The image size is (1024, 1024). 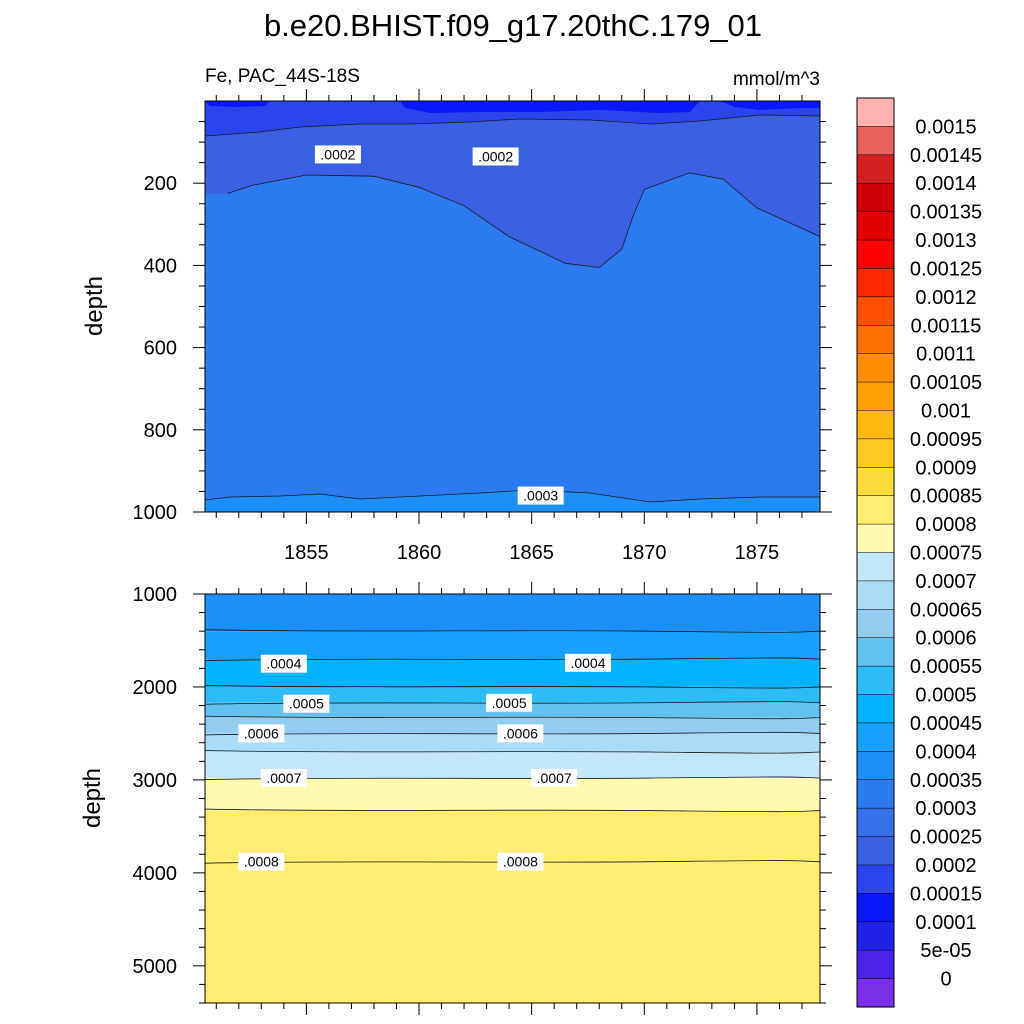 What do you see at coordinates (160, 184) in the screenshot?
I see `y-tick-label: 200` at bounding box center [160, 184].